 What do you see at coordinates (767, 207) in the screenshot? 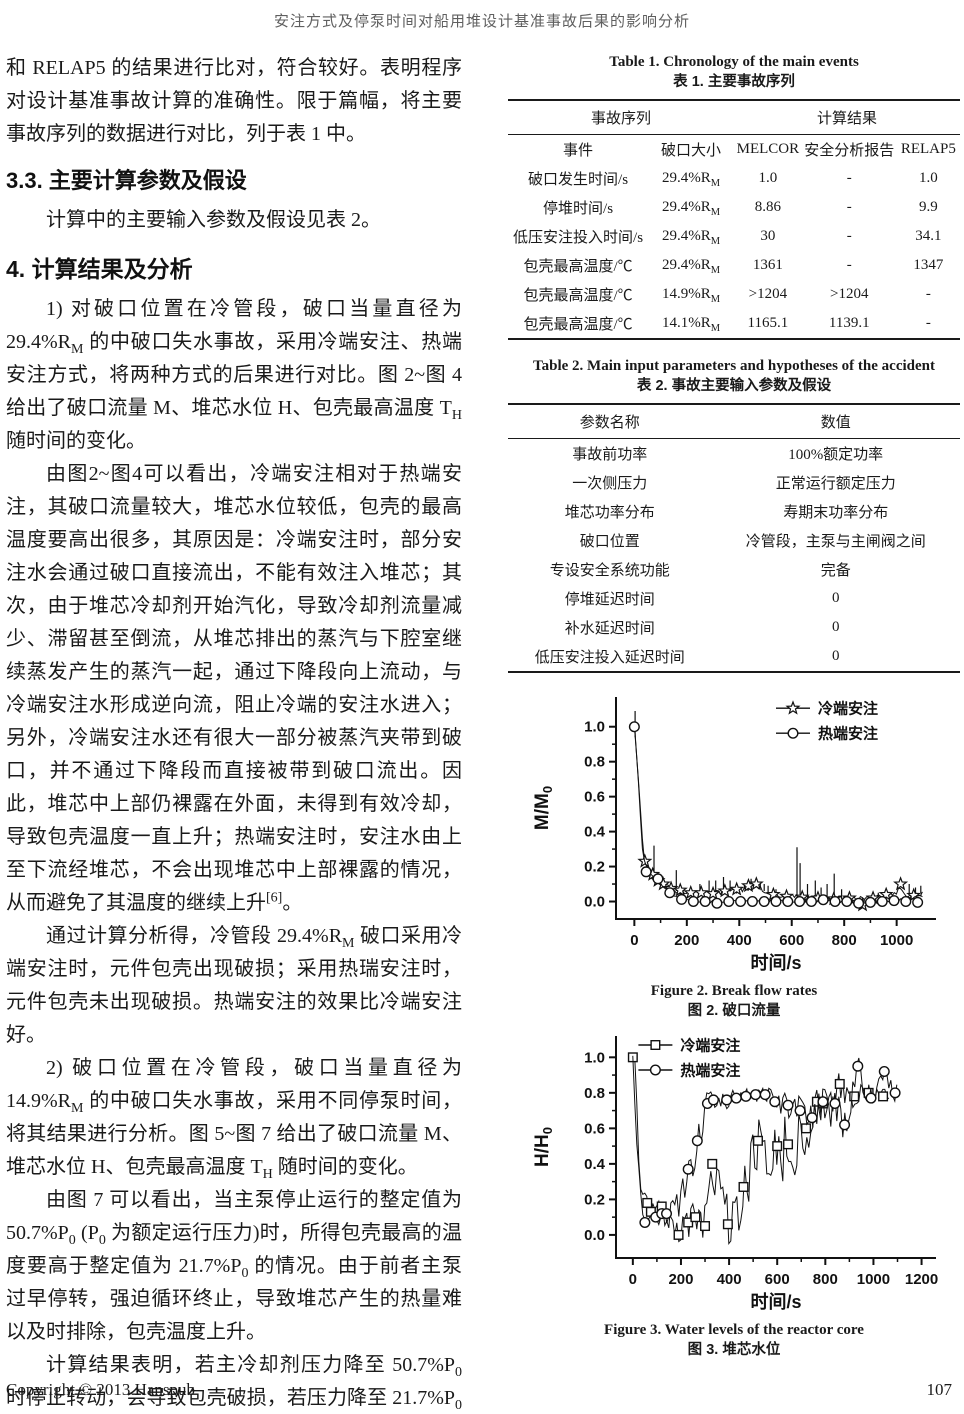
I see `table-cell: 8.86` at bounding box center [767, 207].